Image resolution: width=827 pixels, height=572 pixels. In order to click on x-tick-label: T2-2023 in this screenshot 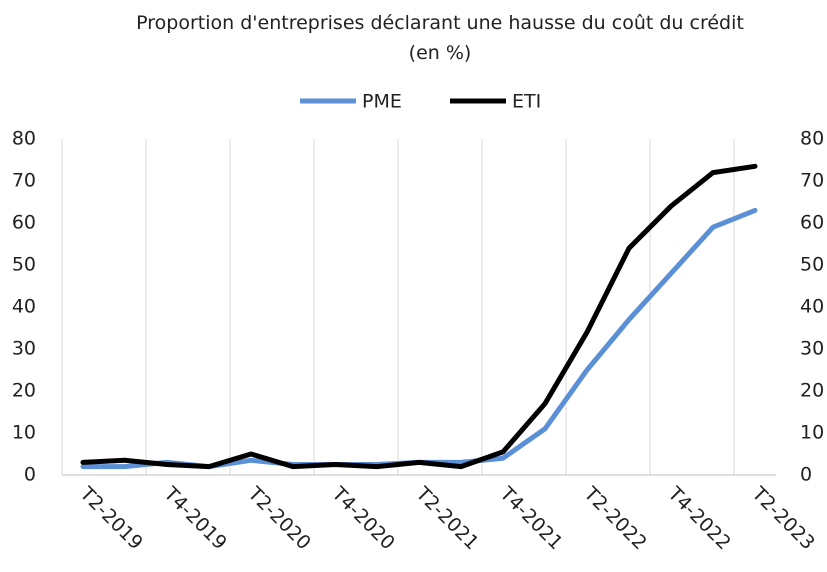, I will do `click(783, 518)`.